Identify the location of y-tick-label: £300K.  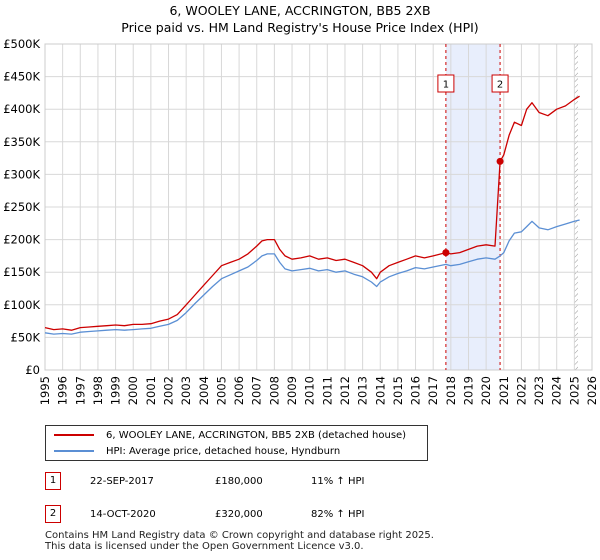
(21, 174).